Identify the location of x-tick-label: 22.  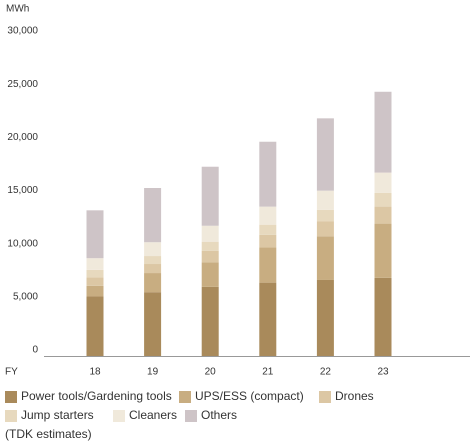
(326, 372).